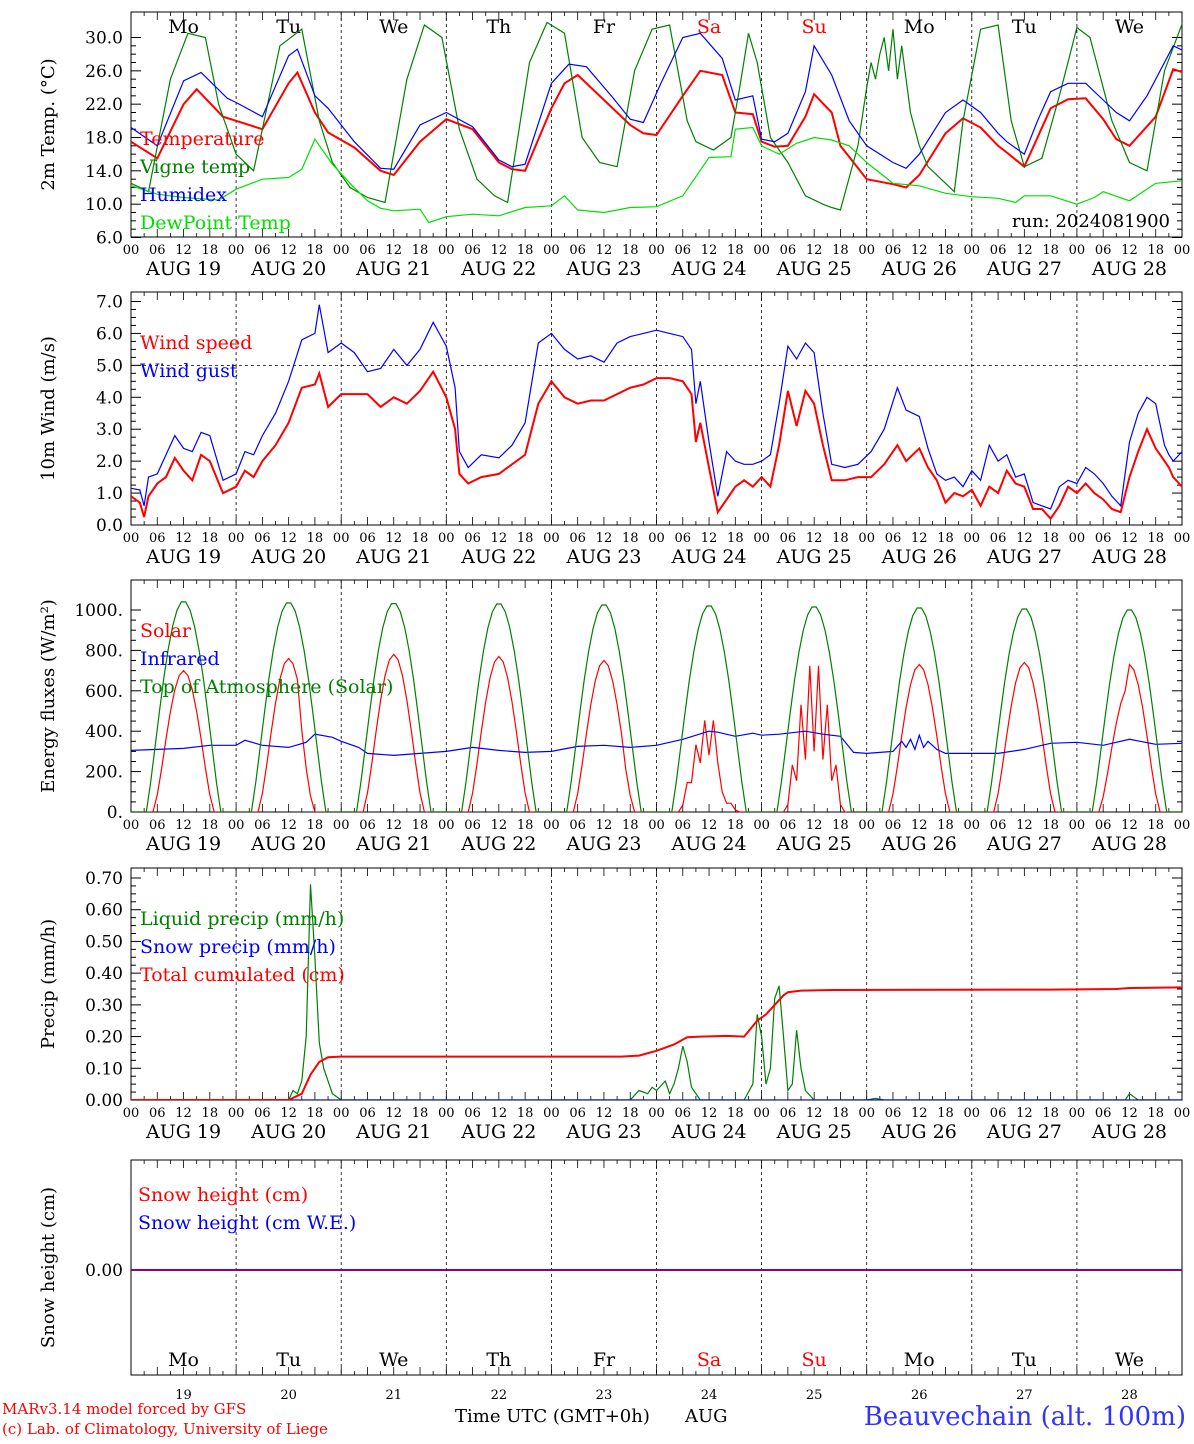 This screenshot has height=1444, width=1194. I want to click on day-number: 23, so click(604, 1395).